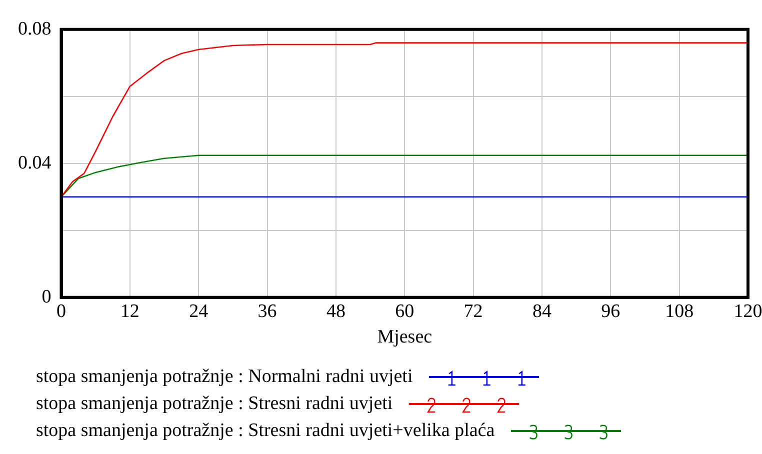 Image resolution: width=762 pixels, height=454 pixels. Describe the element at coordinates (542, 311) in the screenshot. I see `x-tick-label: 84` at that location.